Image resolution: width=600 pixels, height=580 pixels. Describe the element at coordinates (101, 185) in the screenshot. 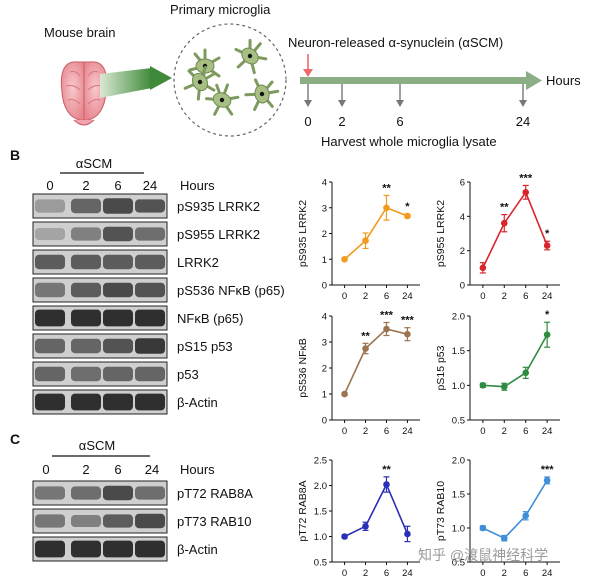

I see `panel-b-lane-labels: 0 2 6 24` at that location.